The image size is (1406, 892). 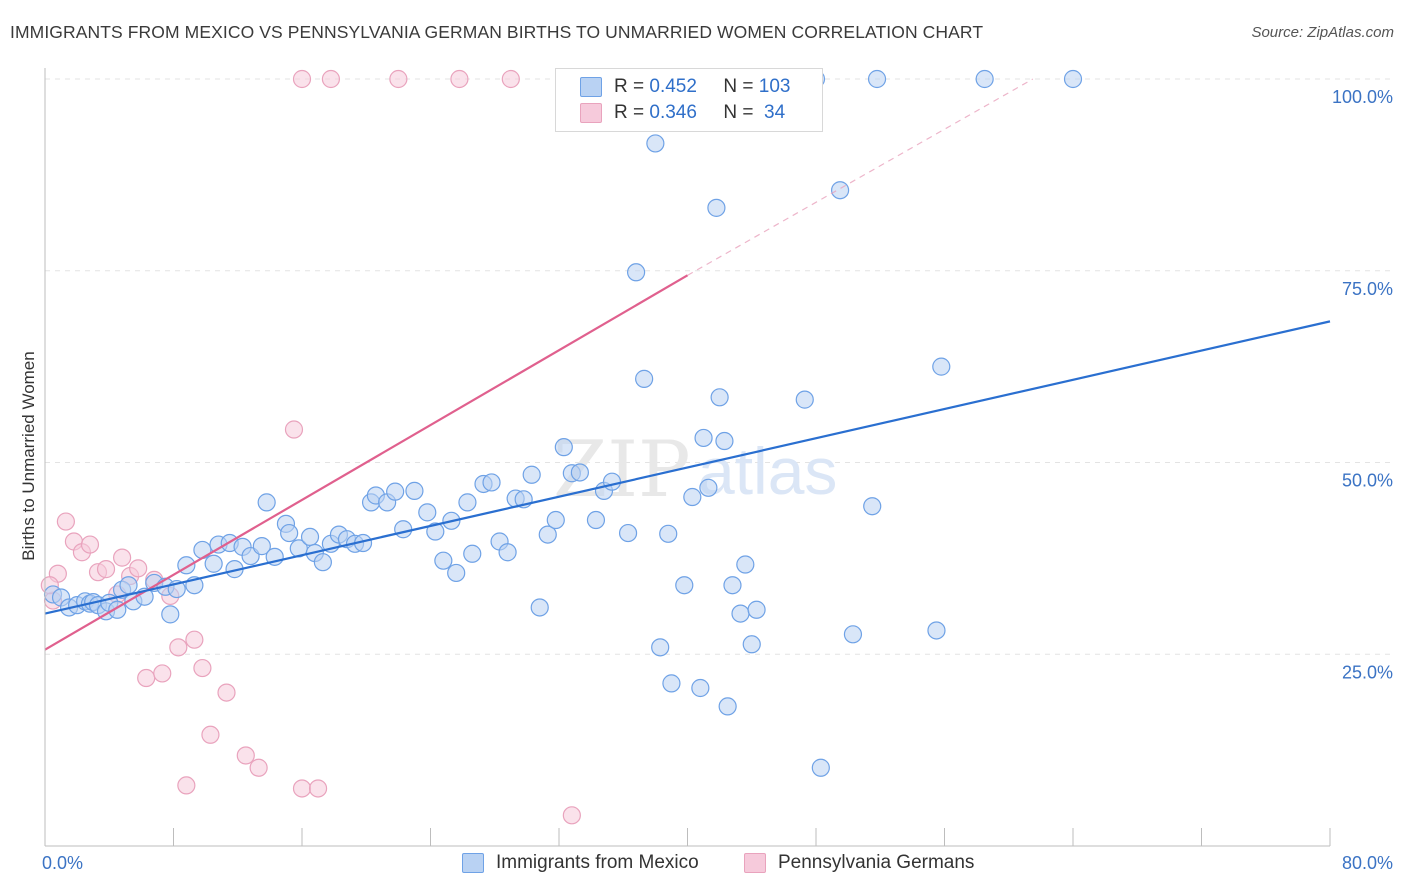 I want to click on watermark: ZIP atlas, so click(x=695, y=470).